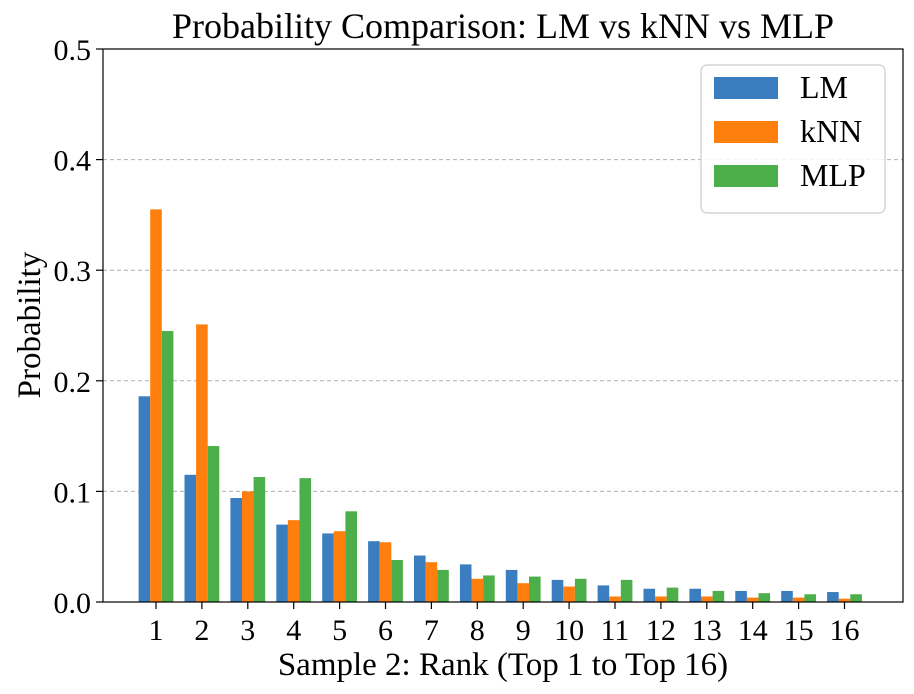  Describe the element at coordinates (504, 624) in the screenshot. I see `x-axis: 1 2 3 4 5 6 7 8 9 10 11 12 13 14 15 16` at that location.